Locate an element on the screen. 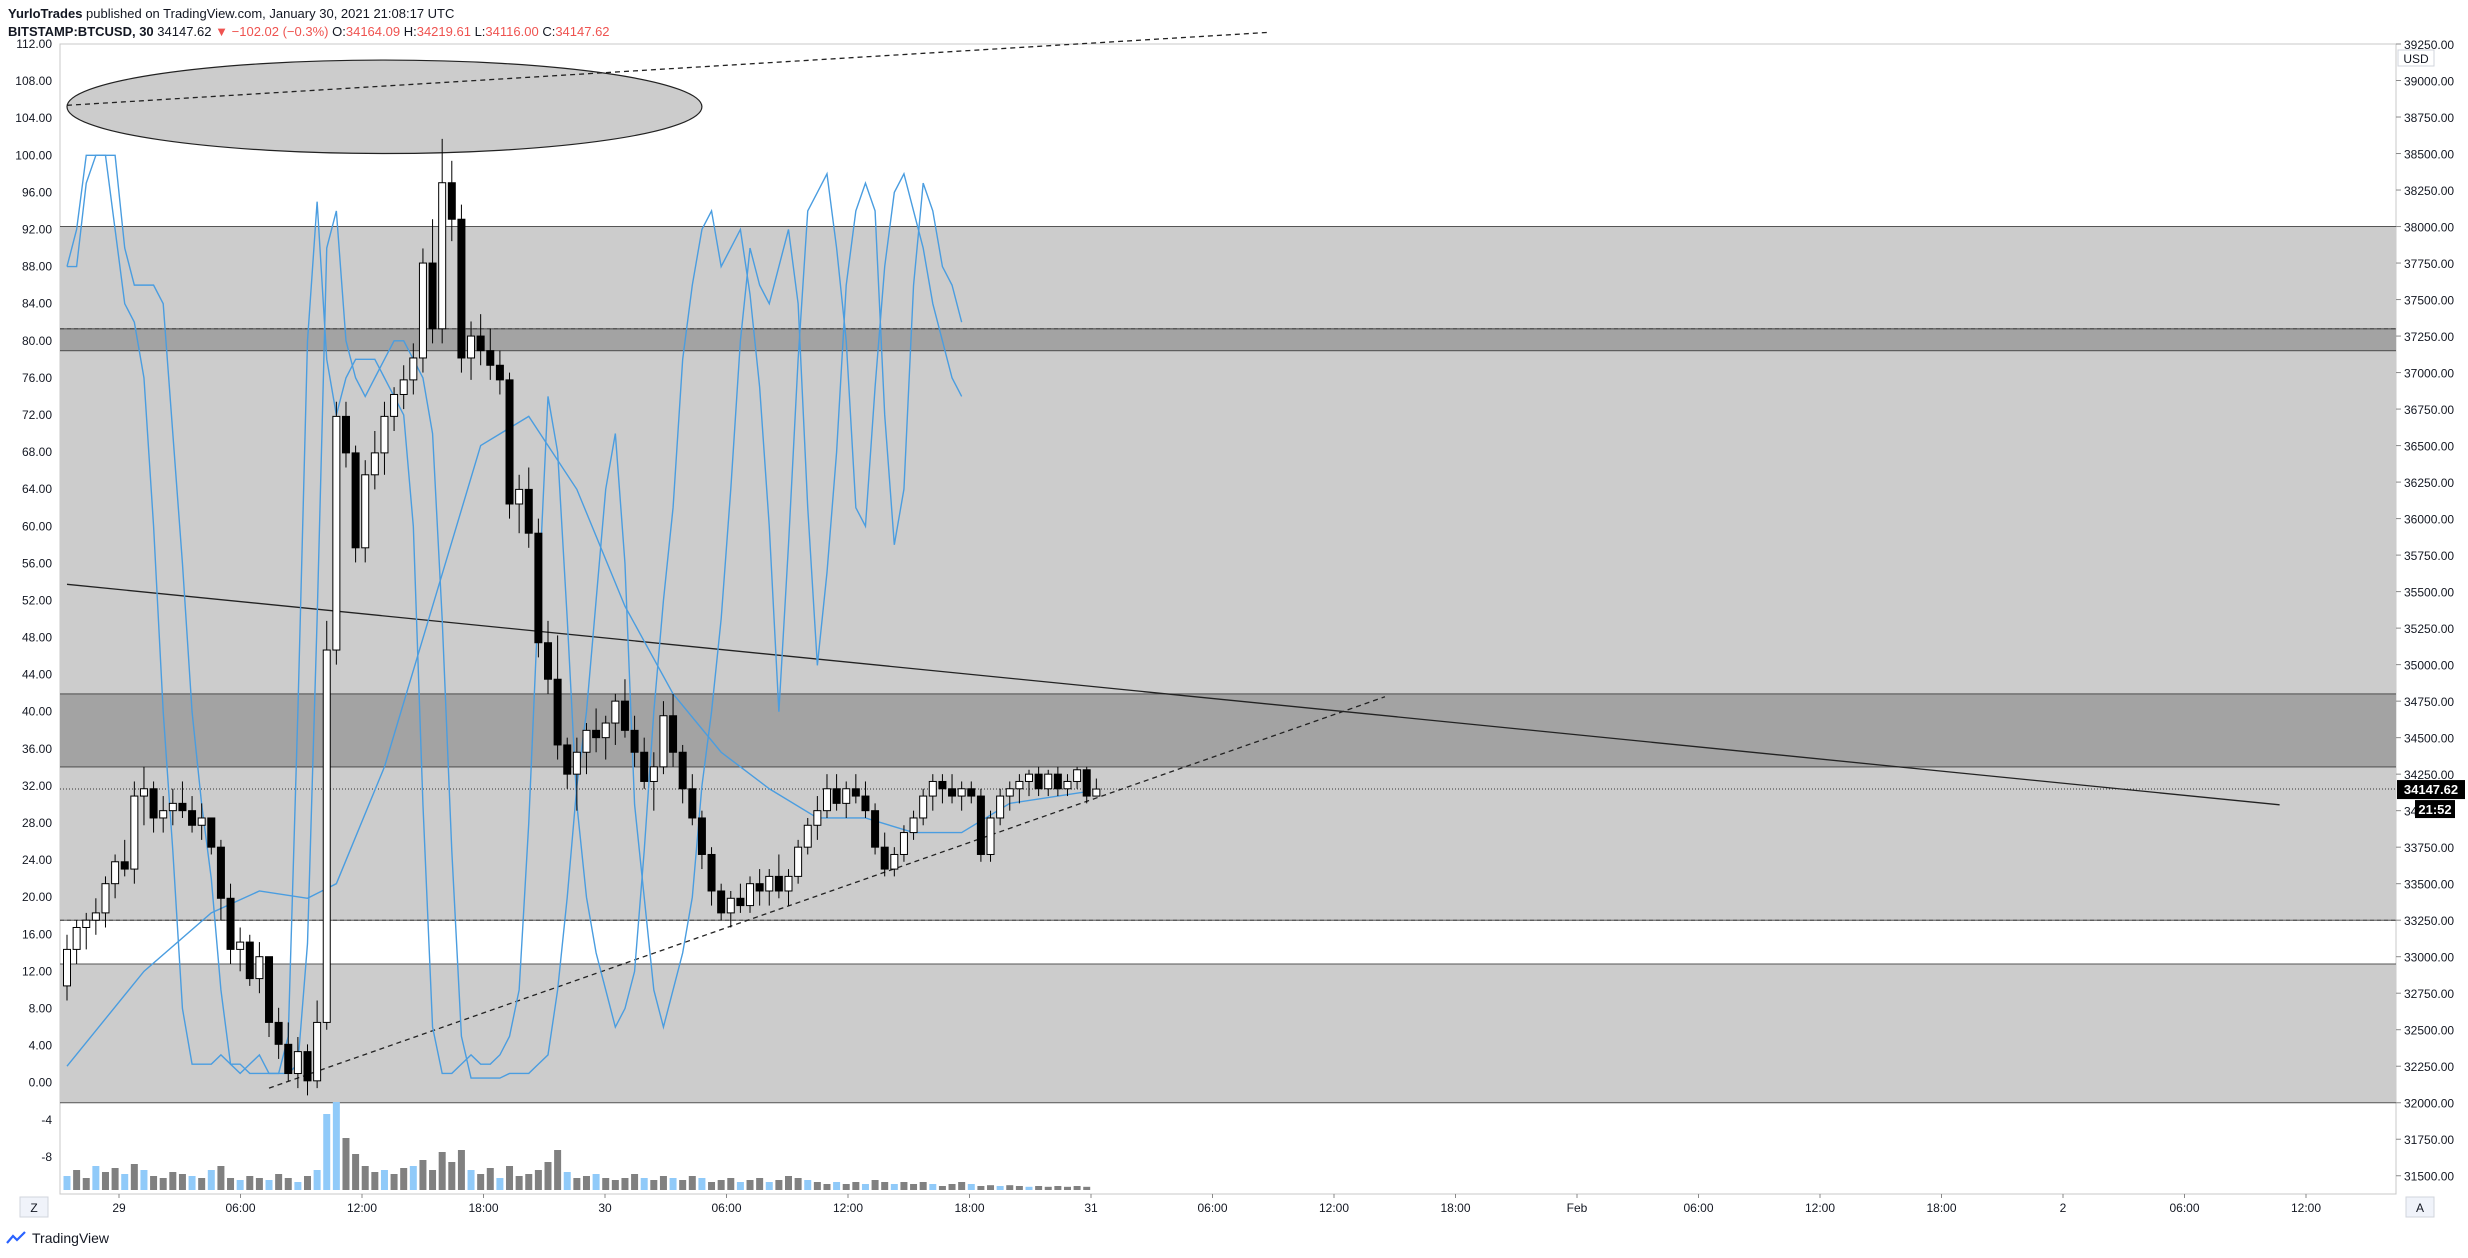 The height and width of the screenshot is (1258, 2468). symbol-label: BITSTAMP:BTCUSD, 30 is located at coordinates (81, 31).